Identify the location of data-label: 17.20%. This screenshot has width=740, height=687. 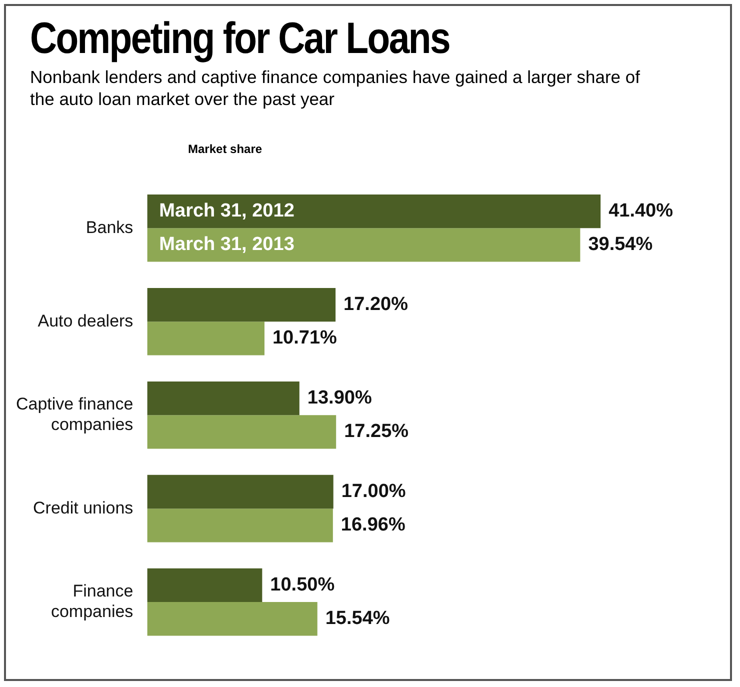
(376, 305).